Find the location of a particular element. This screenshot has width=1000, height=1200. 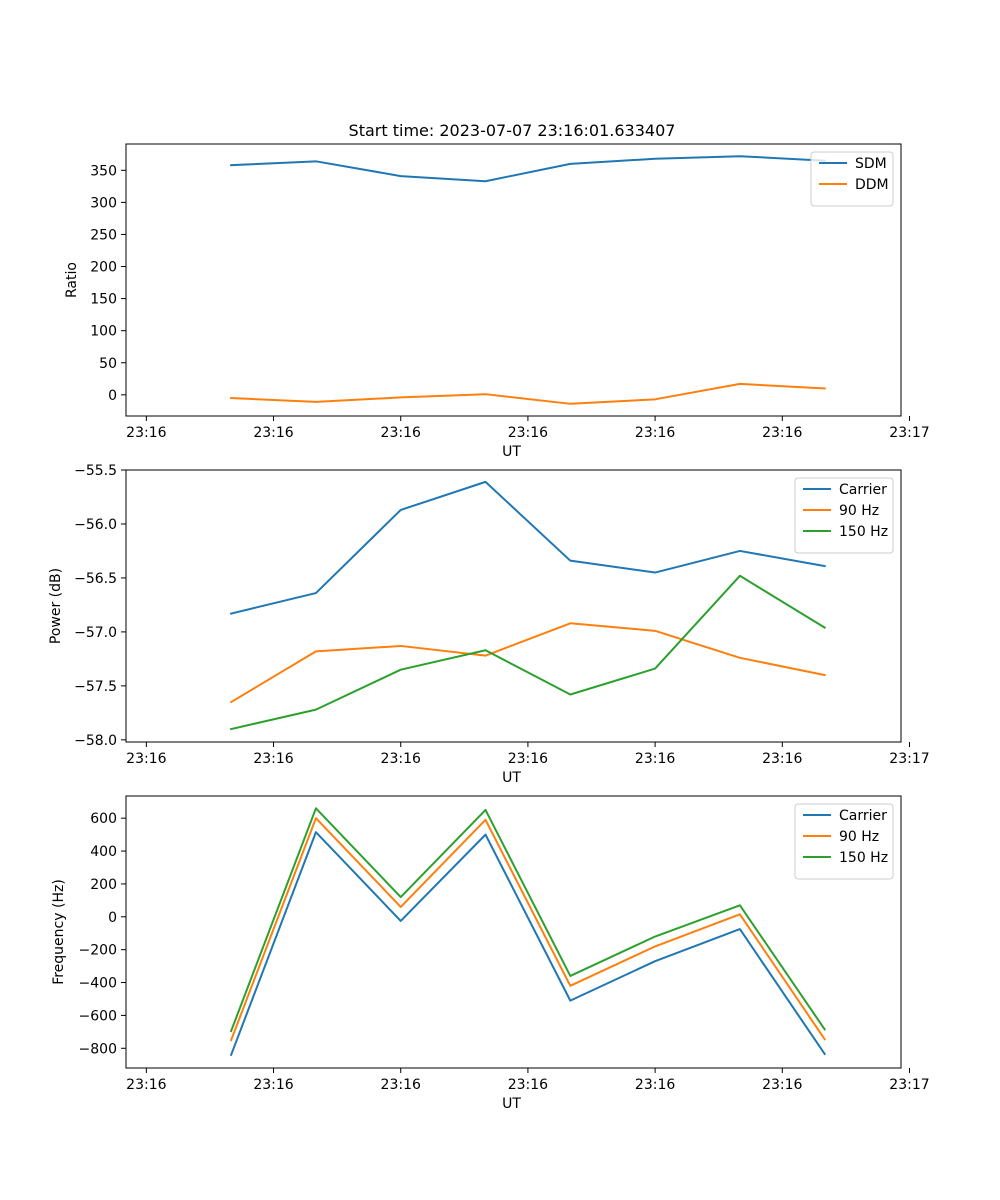

y-tick-label: 350 is located at coordinates (103, 171).